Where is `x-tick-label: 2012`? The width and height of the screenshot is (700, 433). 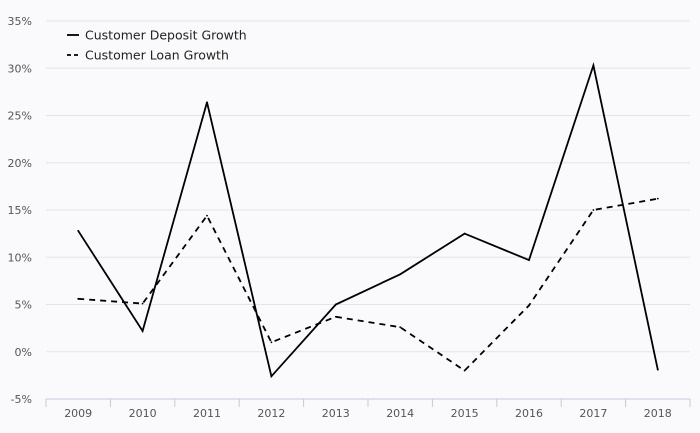 x-tick-label: 2012 is located at coordinates (271, 413).